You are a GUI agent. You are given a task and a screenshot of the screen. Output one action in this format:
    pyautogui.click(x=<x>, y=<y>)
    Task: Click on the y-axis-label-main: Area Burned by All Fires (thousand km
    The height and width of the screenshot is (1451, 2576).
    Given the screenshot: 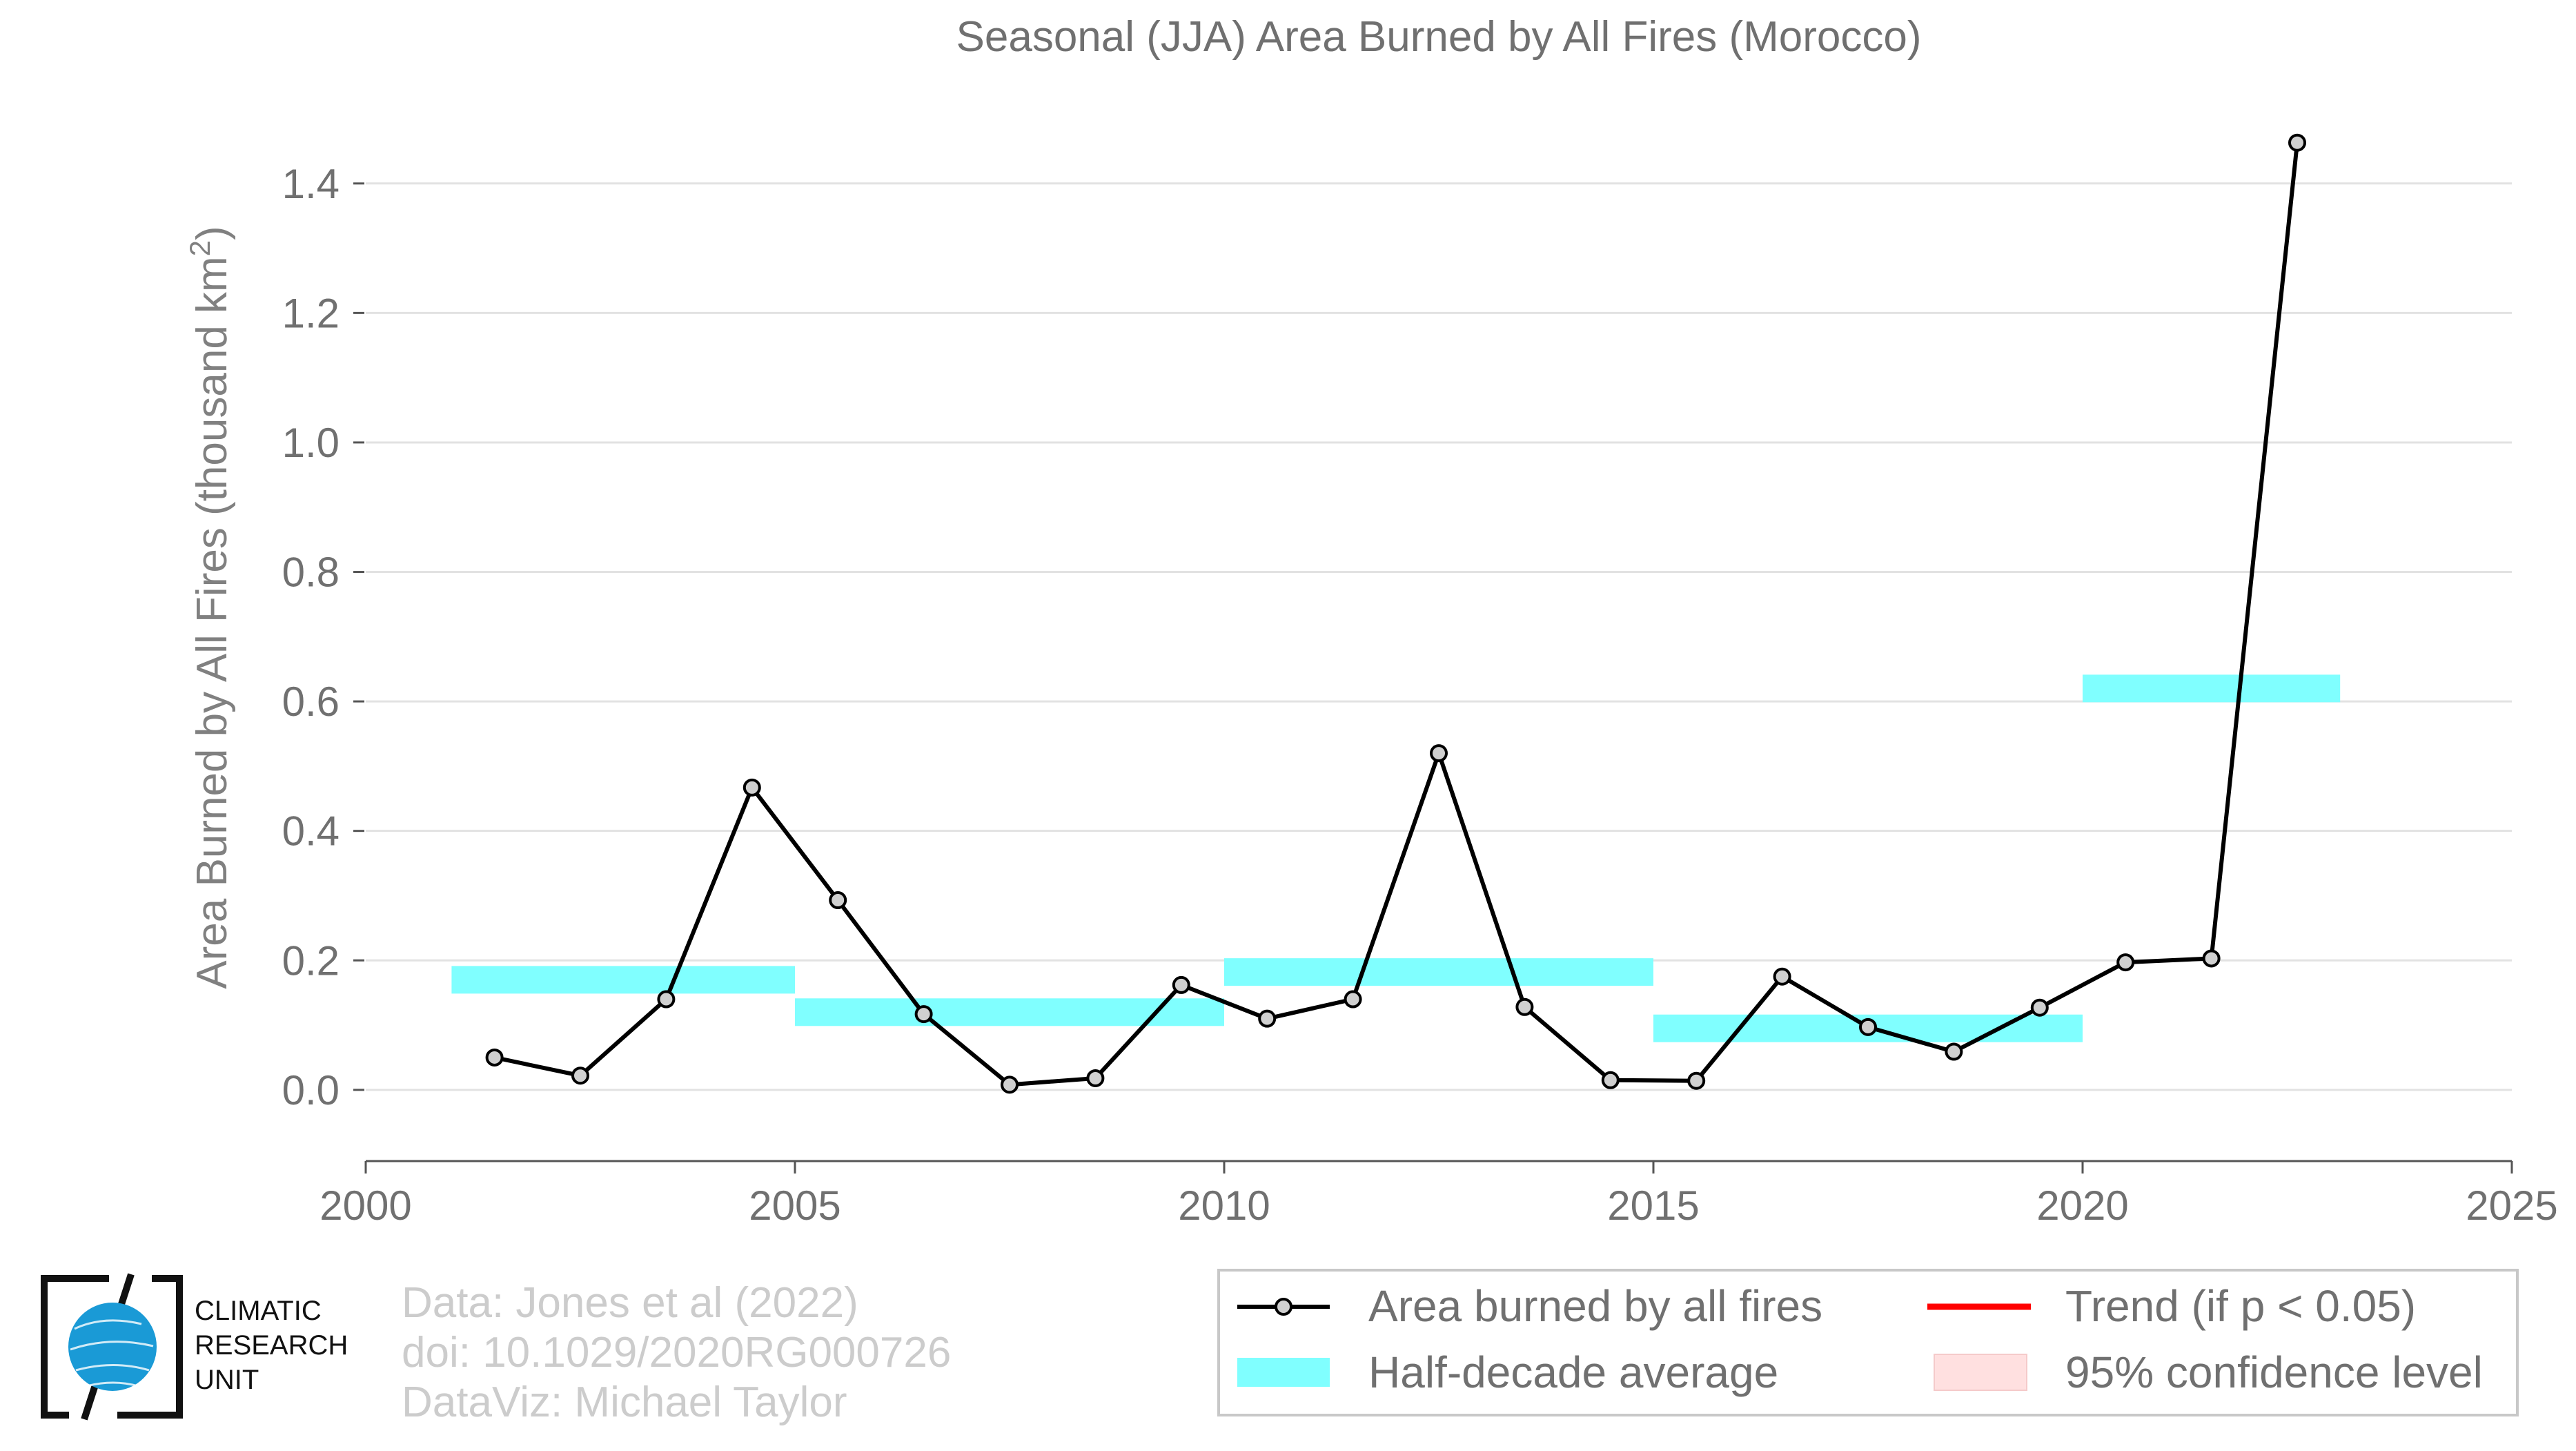 What is the action you would take?
    pyautogui.click(x=212, y=623)
    